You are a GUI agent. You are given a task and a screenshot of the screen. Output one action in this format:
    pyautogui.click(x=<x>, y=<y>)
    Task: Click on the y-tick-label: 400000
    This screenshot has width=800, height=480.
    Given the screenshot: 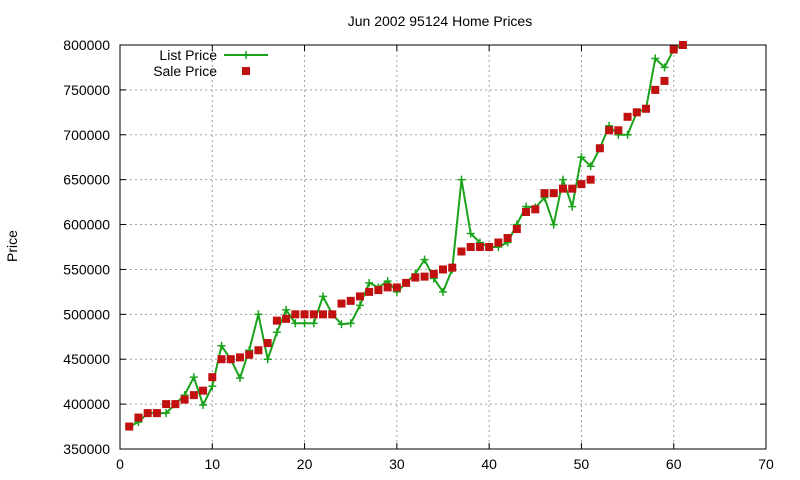 What is the action you would take?
    pyautogui.click(x=86, y=404)
    